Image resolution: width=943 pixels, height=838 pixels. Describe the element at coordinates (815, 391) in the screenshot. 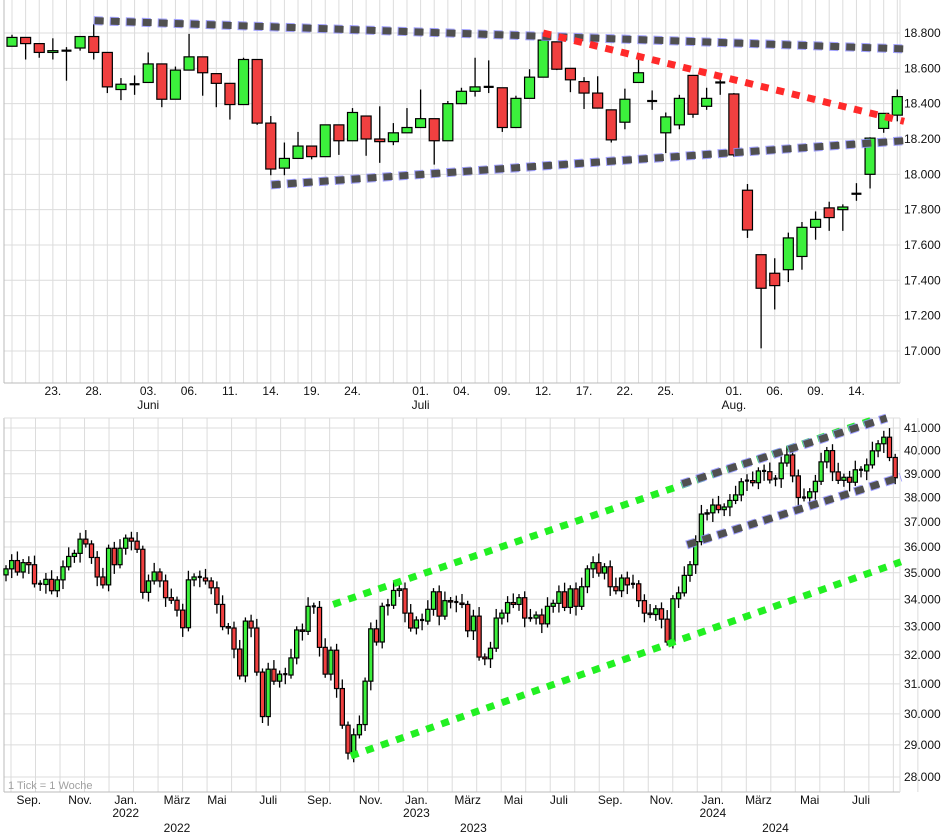

I see `x-tick-label: 09.` at that location.